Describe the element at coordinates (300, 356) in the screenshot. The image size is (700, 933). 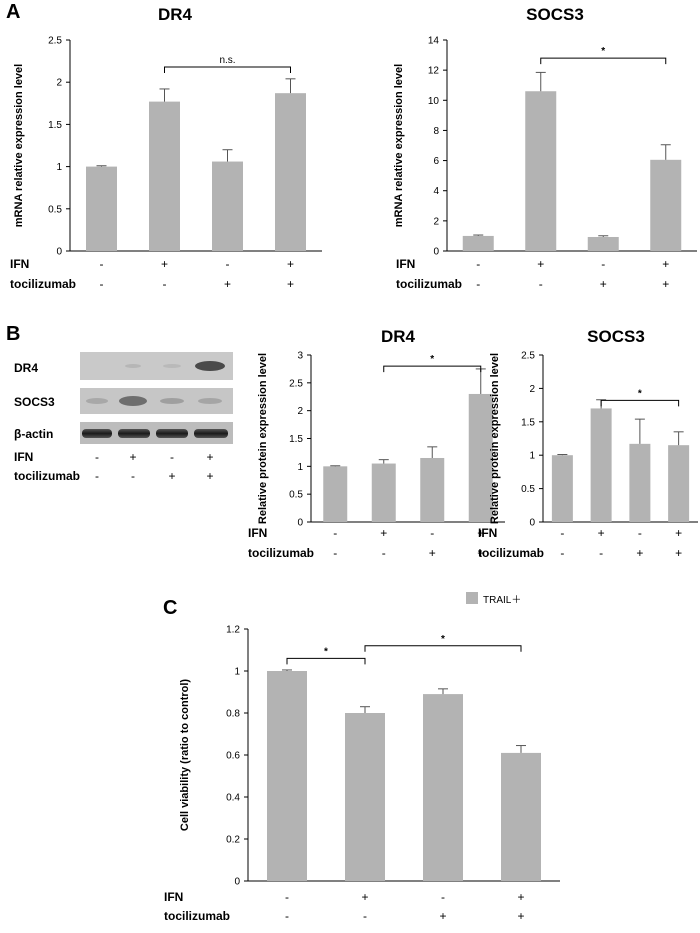
I see `y-tick-label: 3` at that location.